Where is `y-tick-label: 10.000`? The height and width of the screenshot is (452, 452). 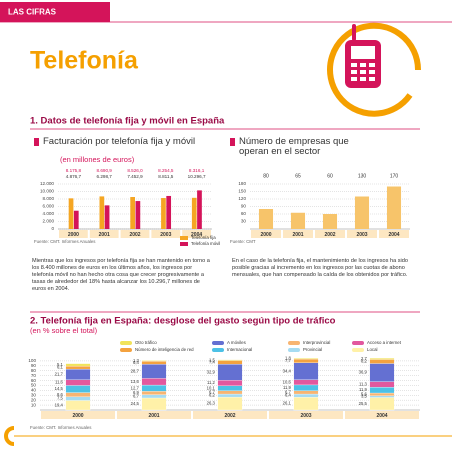 y-tick-label: 10.000 is located at coordinates (47, 191).